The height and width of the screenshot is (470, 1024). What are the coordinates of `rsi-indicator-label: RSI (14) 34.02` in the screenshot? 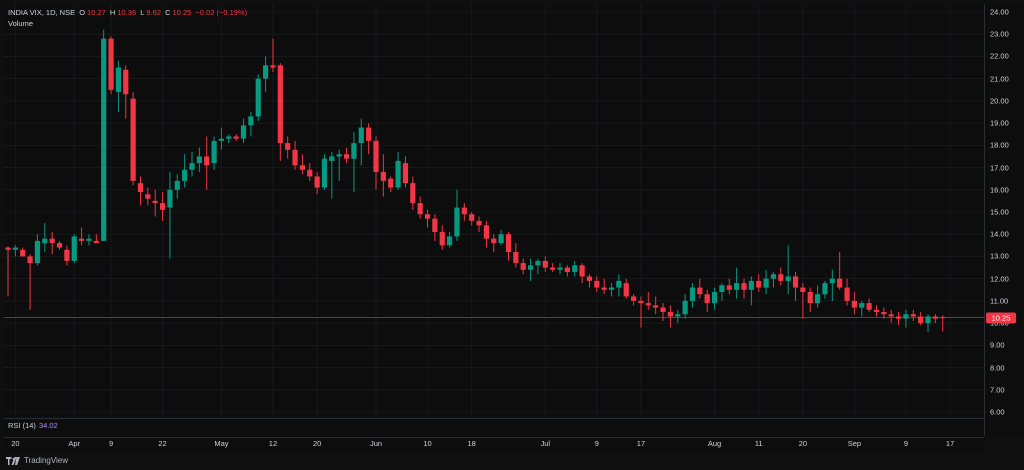 It's located at (33, 425).